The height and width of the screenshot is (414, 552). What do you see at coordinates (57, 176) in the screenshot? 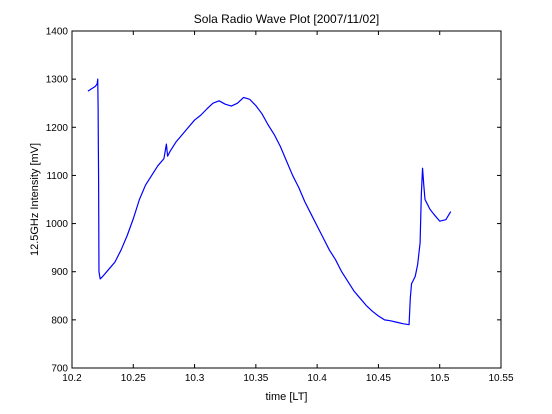
I see `y-tick-label: 1100` at bounding box center [57, 176].